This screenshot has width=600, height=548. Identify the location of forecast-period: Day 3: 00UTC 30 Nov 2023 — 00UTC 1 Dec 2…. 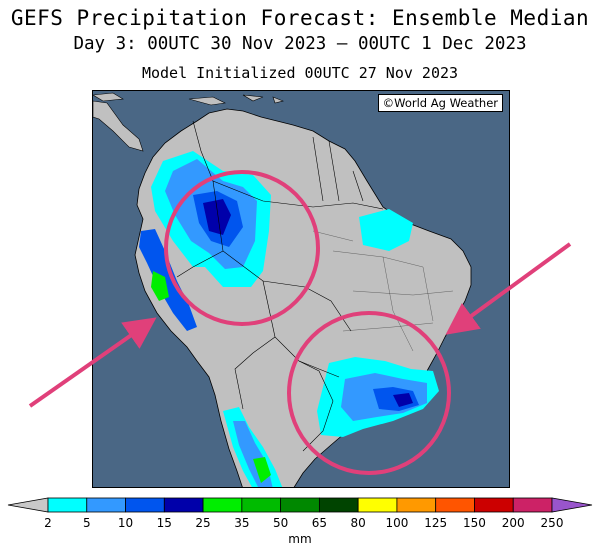
(300, 44).